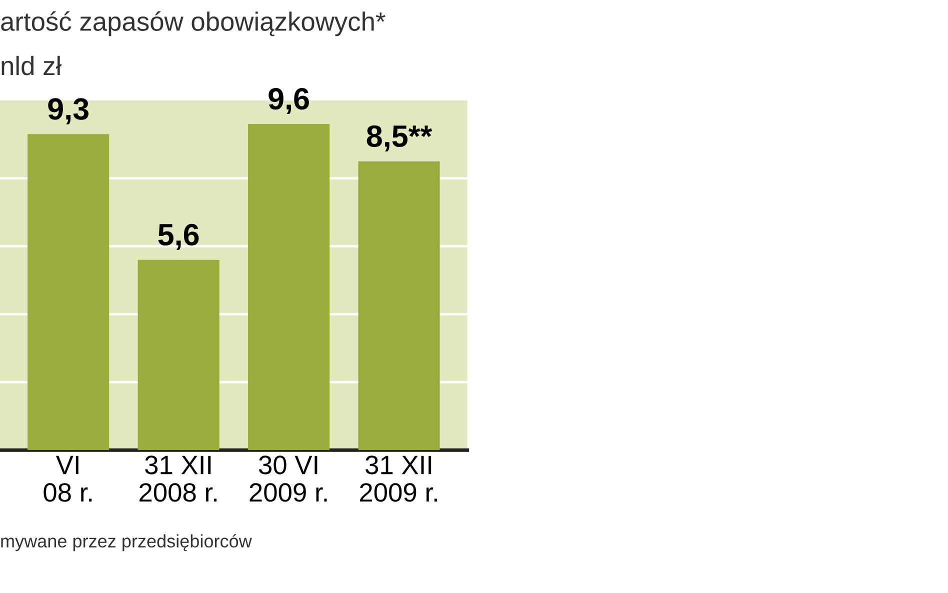 This screenshot has height=593, width=948. I want to click on data-label: 8,5**, so click(399, 138).